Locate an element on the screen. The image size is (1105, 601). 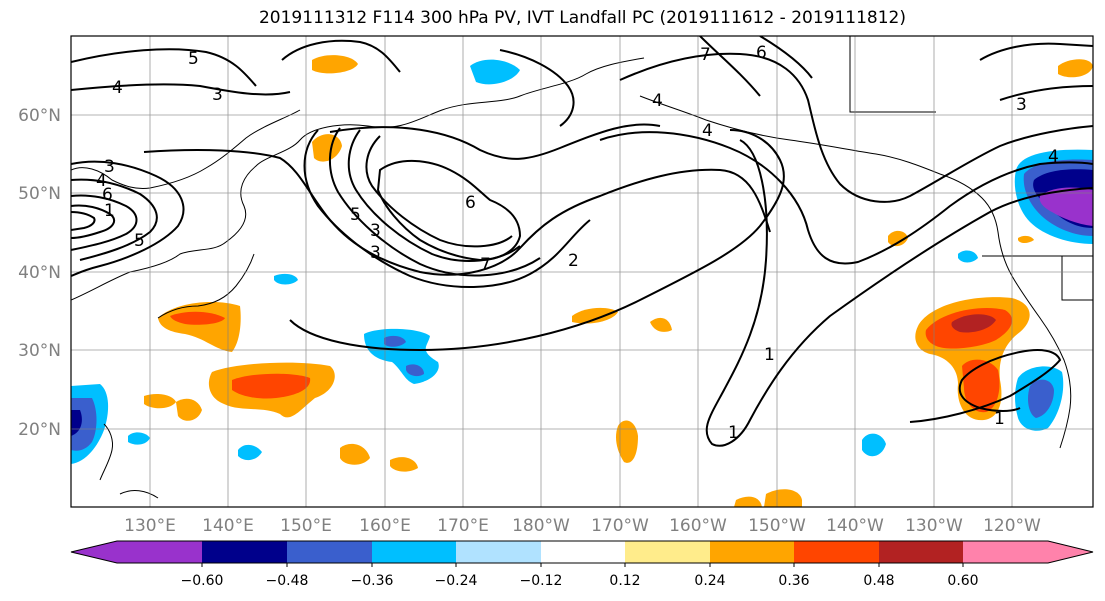
anomaly-japan-kuril-negative is located at coordinates (286, 279).